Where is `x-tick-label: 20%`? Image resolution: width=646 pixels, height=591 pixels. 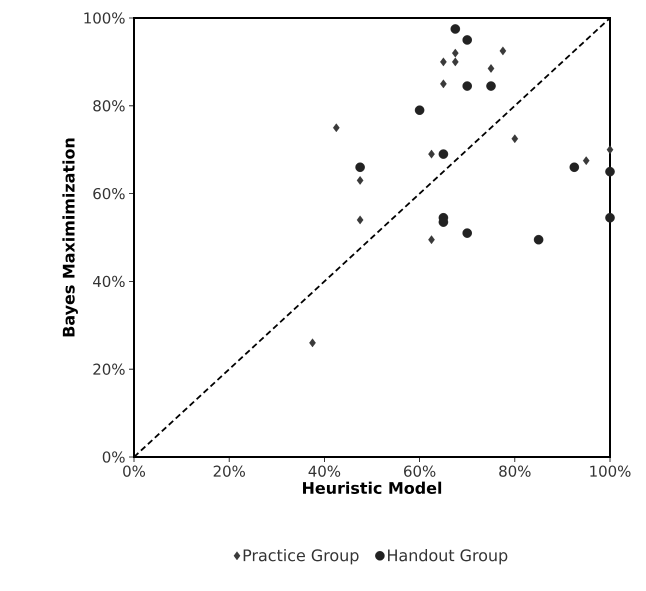 x-tick-label: 20% is located at coordinates (229, 471).